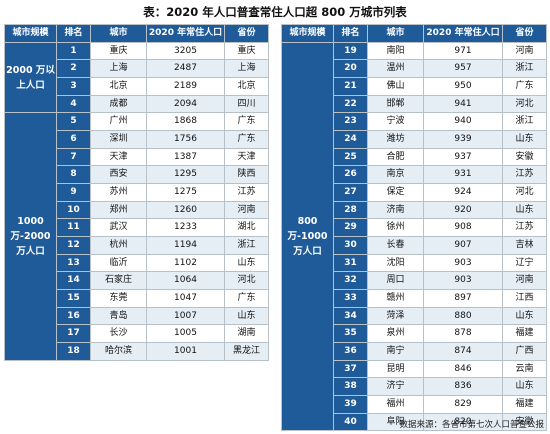 The image size is (550, 434). I want to click on city-cell: 广州, so click(118, 122).